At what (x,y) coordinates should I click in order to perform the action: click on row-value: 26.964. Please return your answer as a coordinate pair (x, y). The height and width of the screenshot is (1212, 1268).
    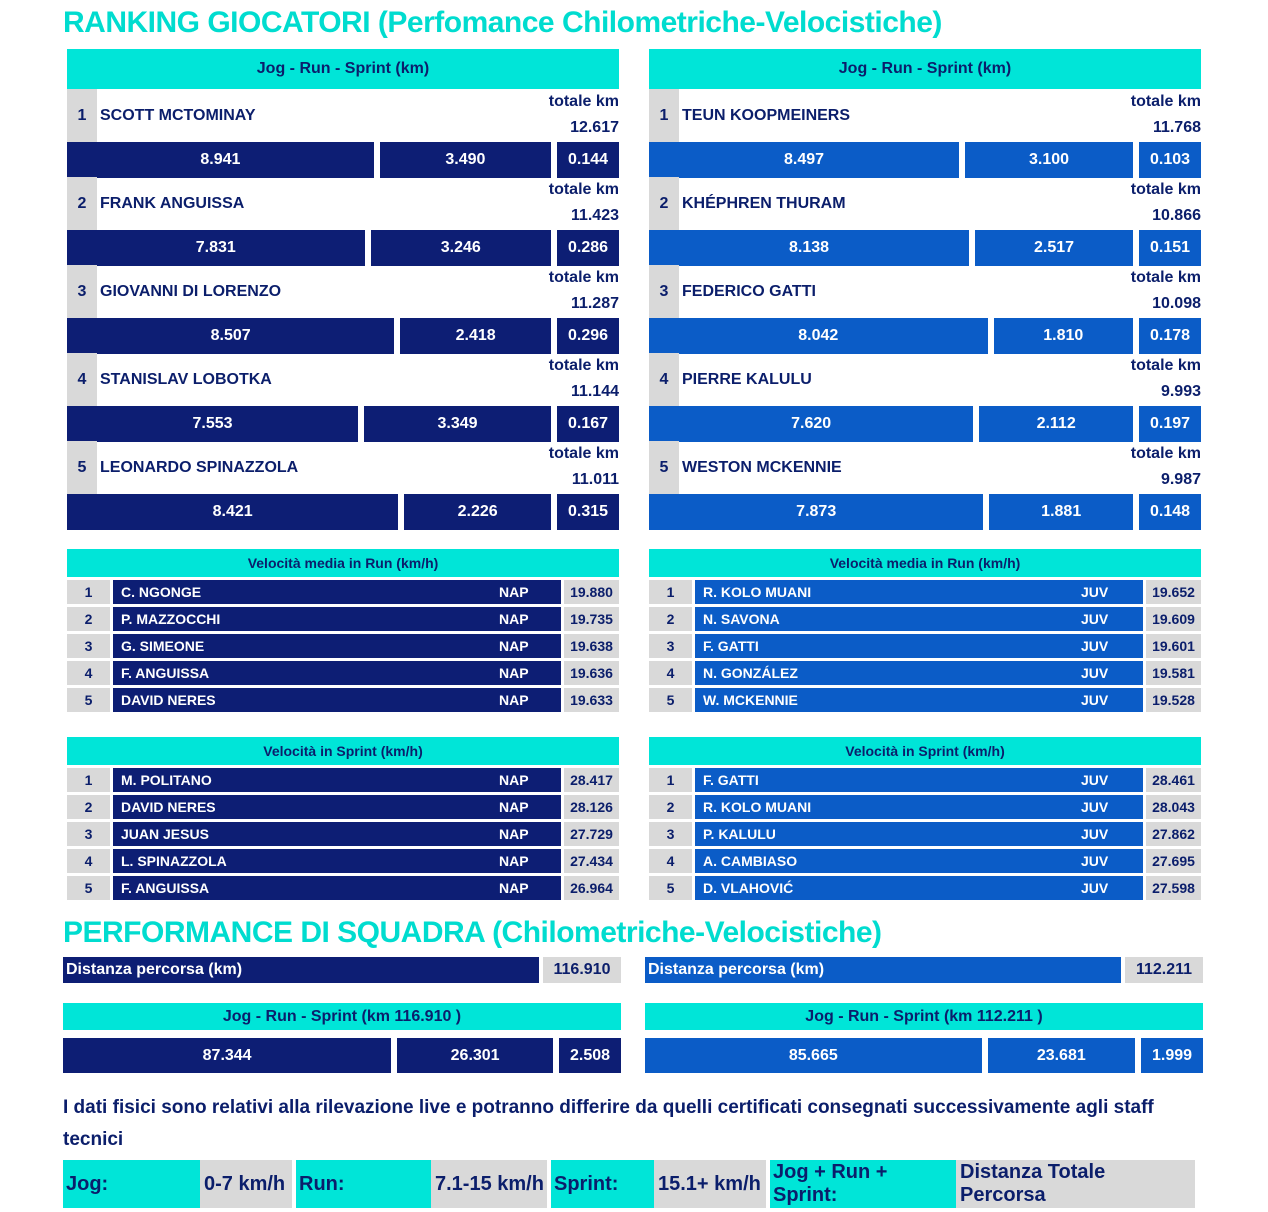
    Looking at the image, I should click on (591, 888).